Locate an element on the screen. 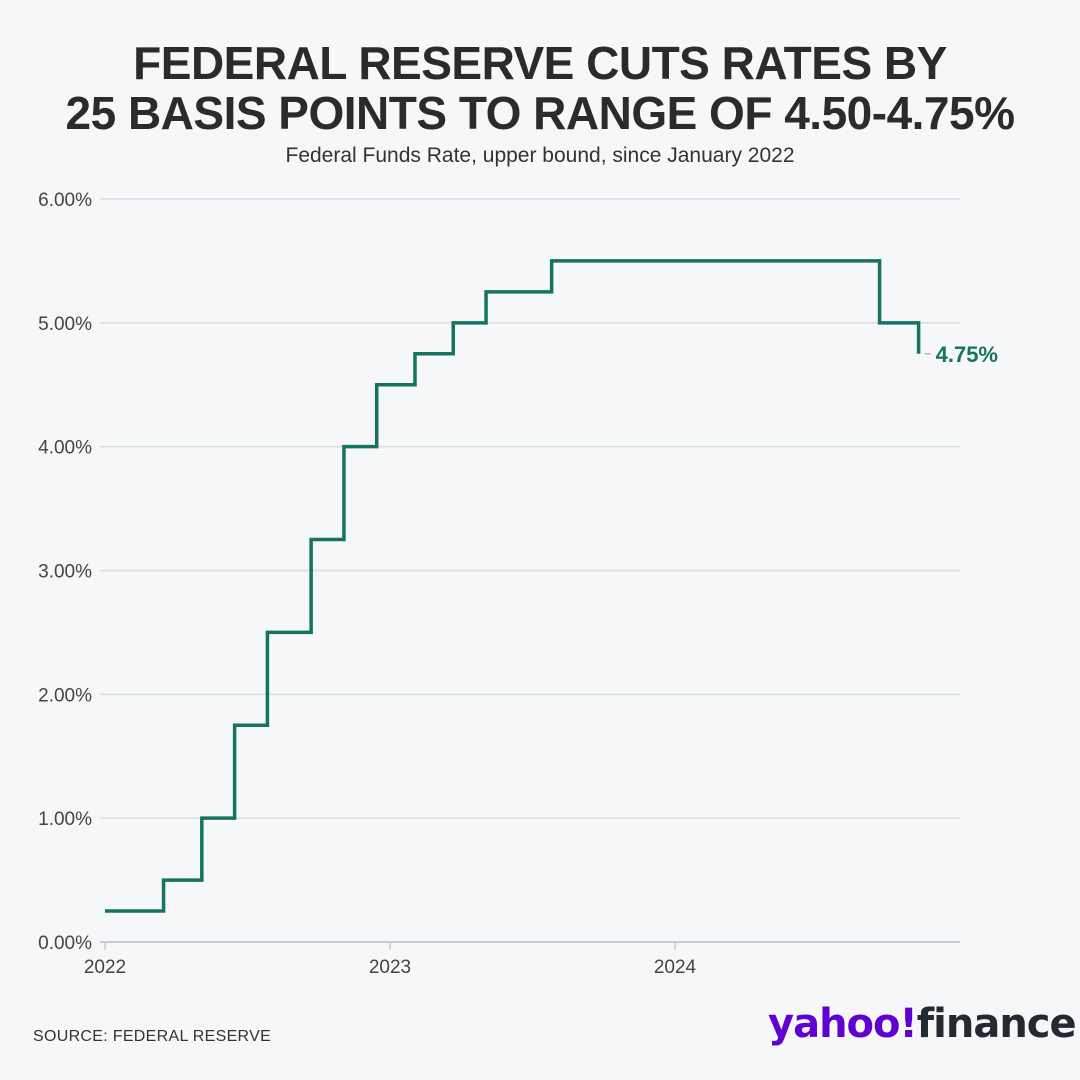 The width and height of the screenshot is (1080, 1080). y-tick-label: 0.00% is located at coordinates (65, 943).